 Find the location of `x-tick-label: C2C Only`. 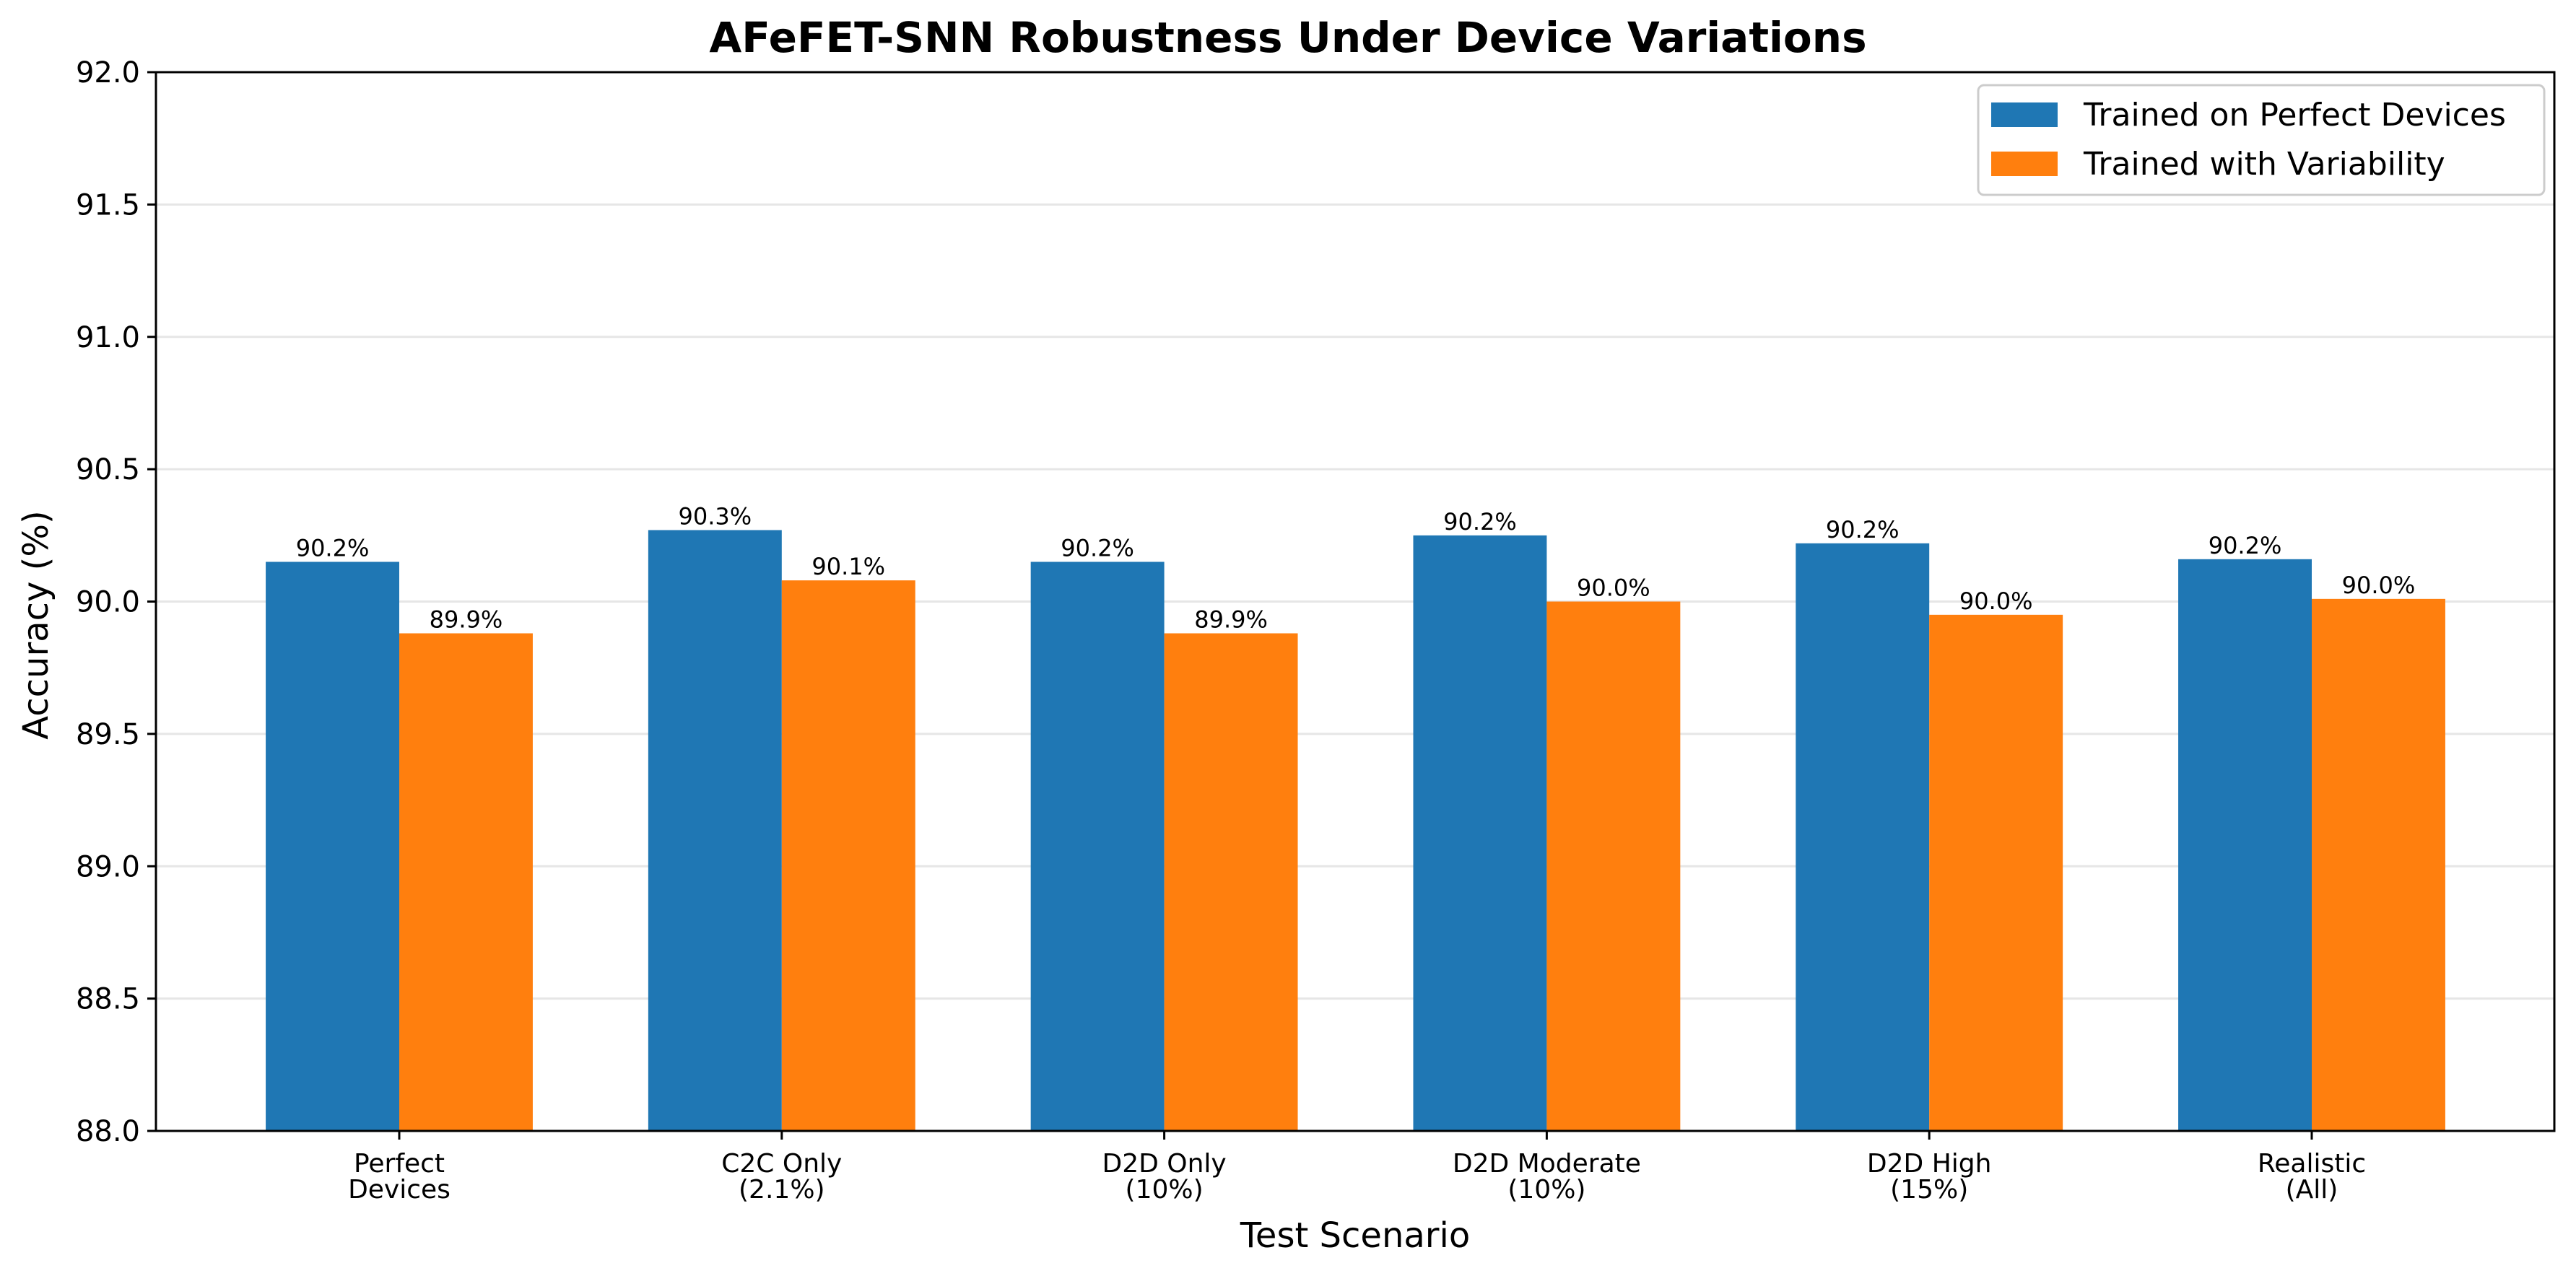

x-tick-label: C2C Only is located at coordinates (781, 1164).